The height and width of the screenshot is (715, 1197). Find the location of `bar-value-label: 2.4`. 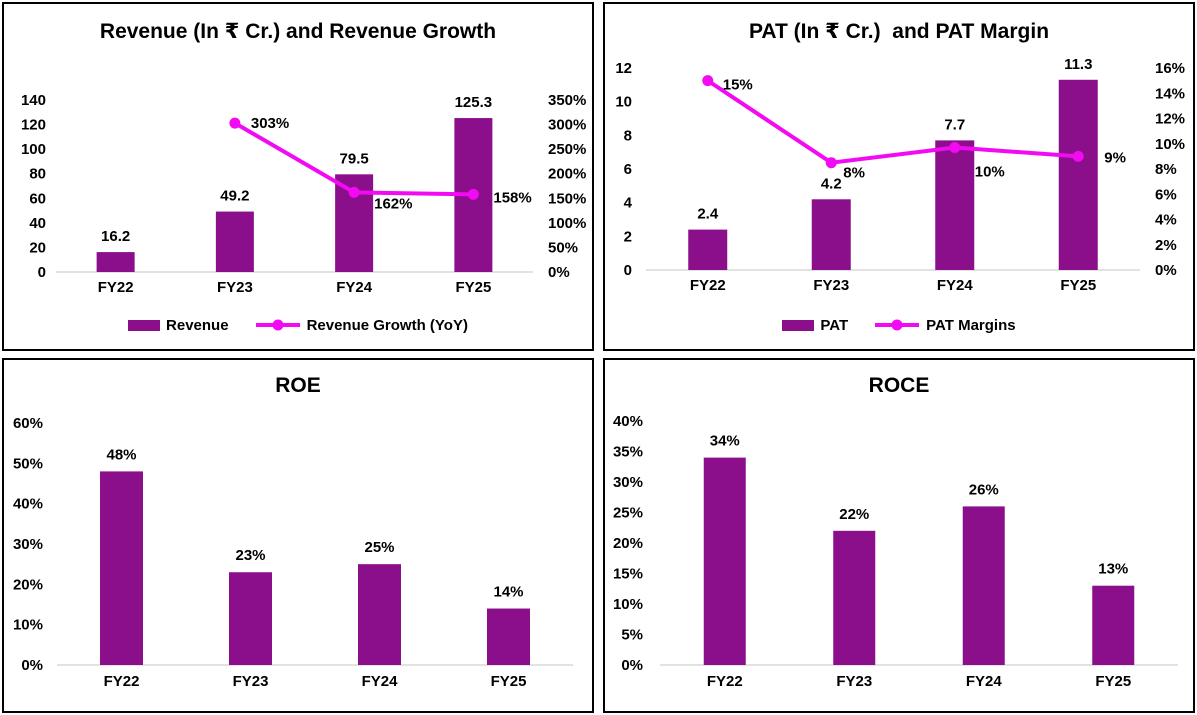

bar-value-label: 2.4 is located at coordinates (708, 214).